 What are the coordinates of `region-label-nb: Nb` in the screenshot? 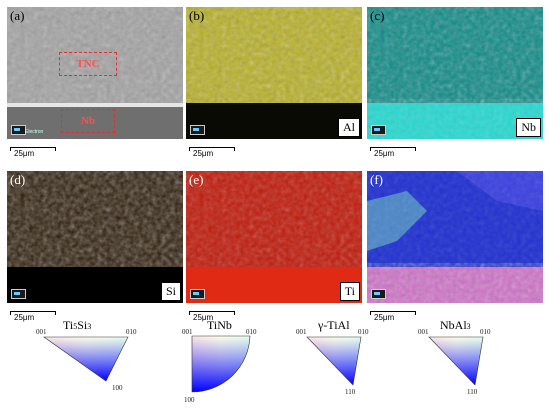 It's located at (88, 121).